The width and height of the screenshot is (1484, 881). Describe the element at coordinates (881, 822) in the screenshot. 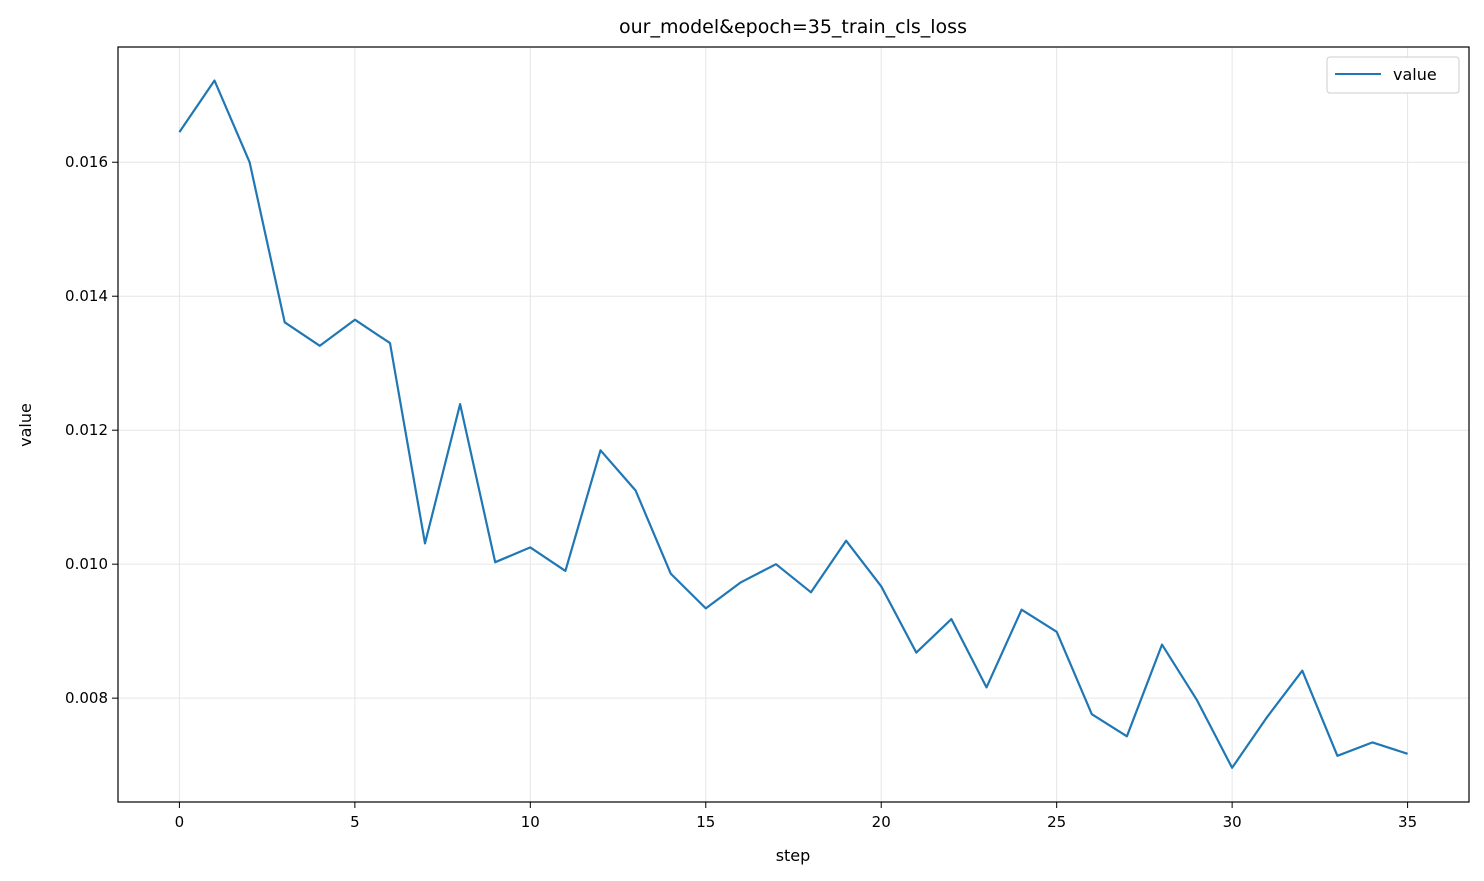

I see `x-tick-label: 20` at that location.